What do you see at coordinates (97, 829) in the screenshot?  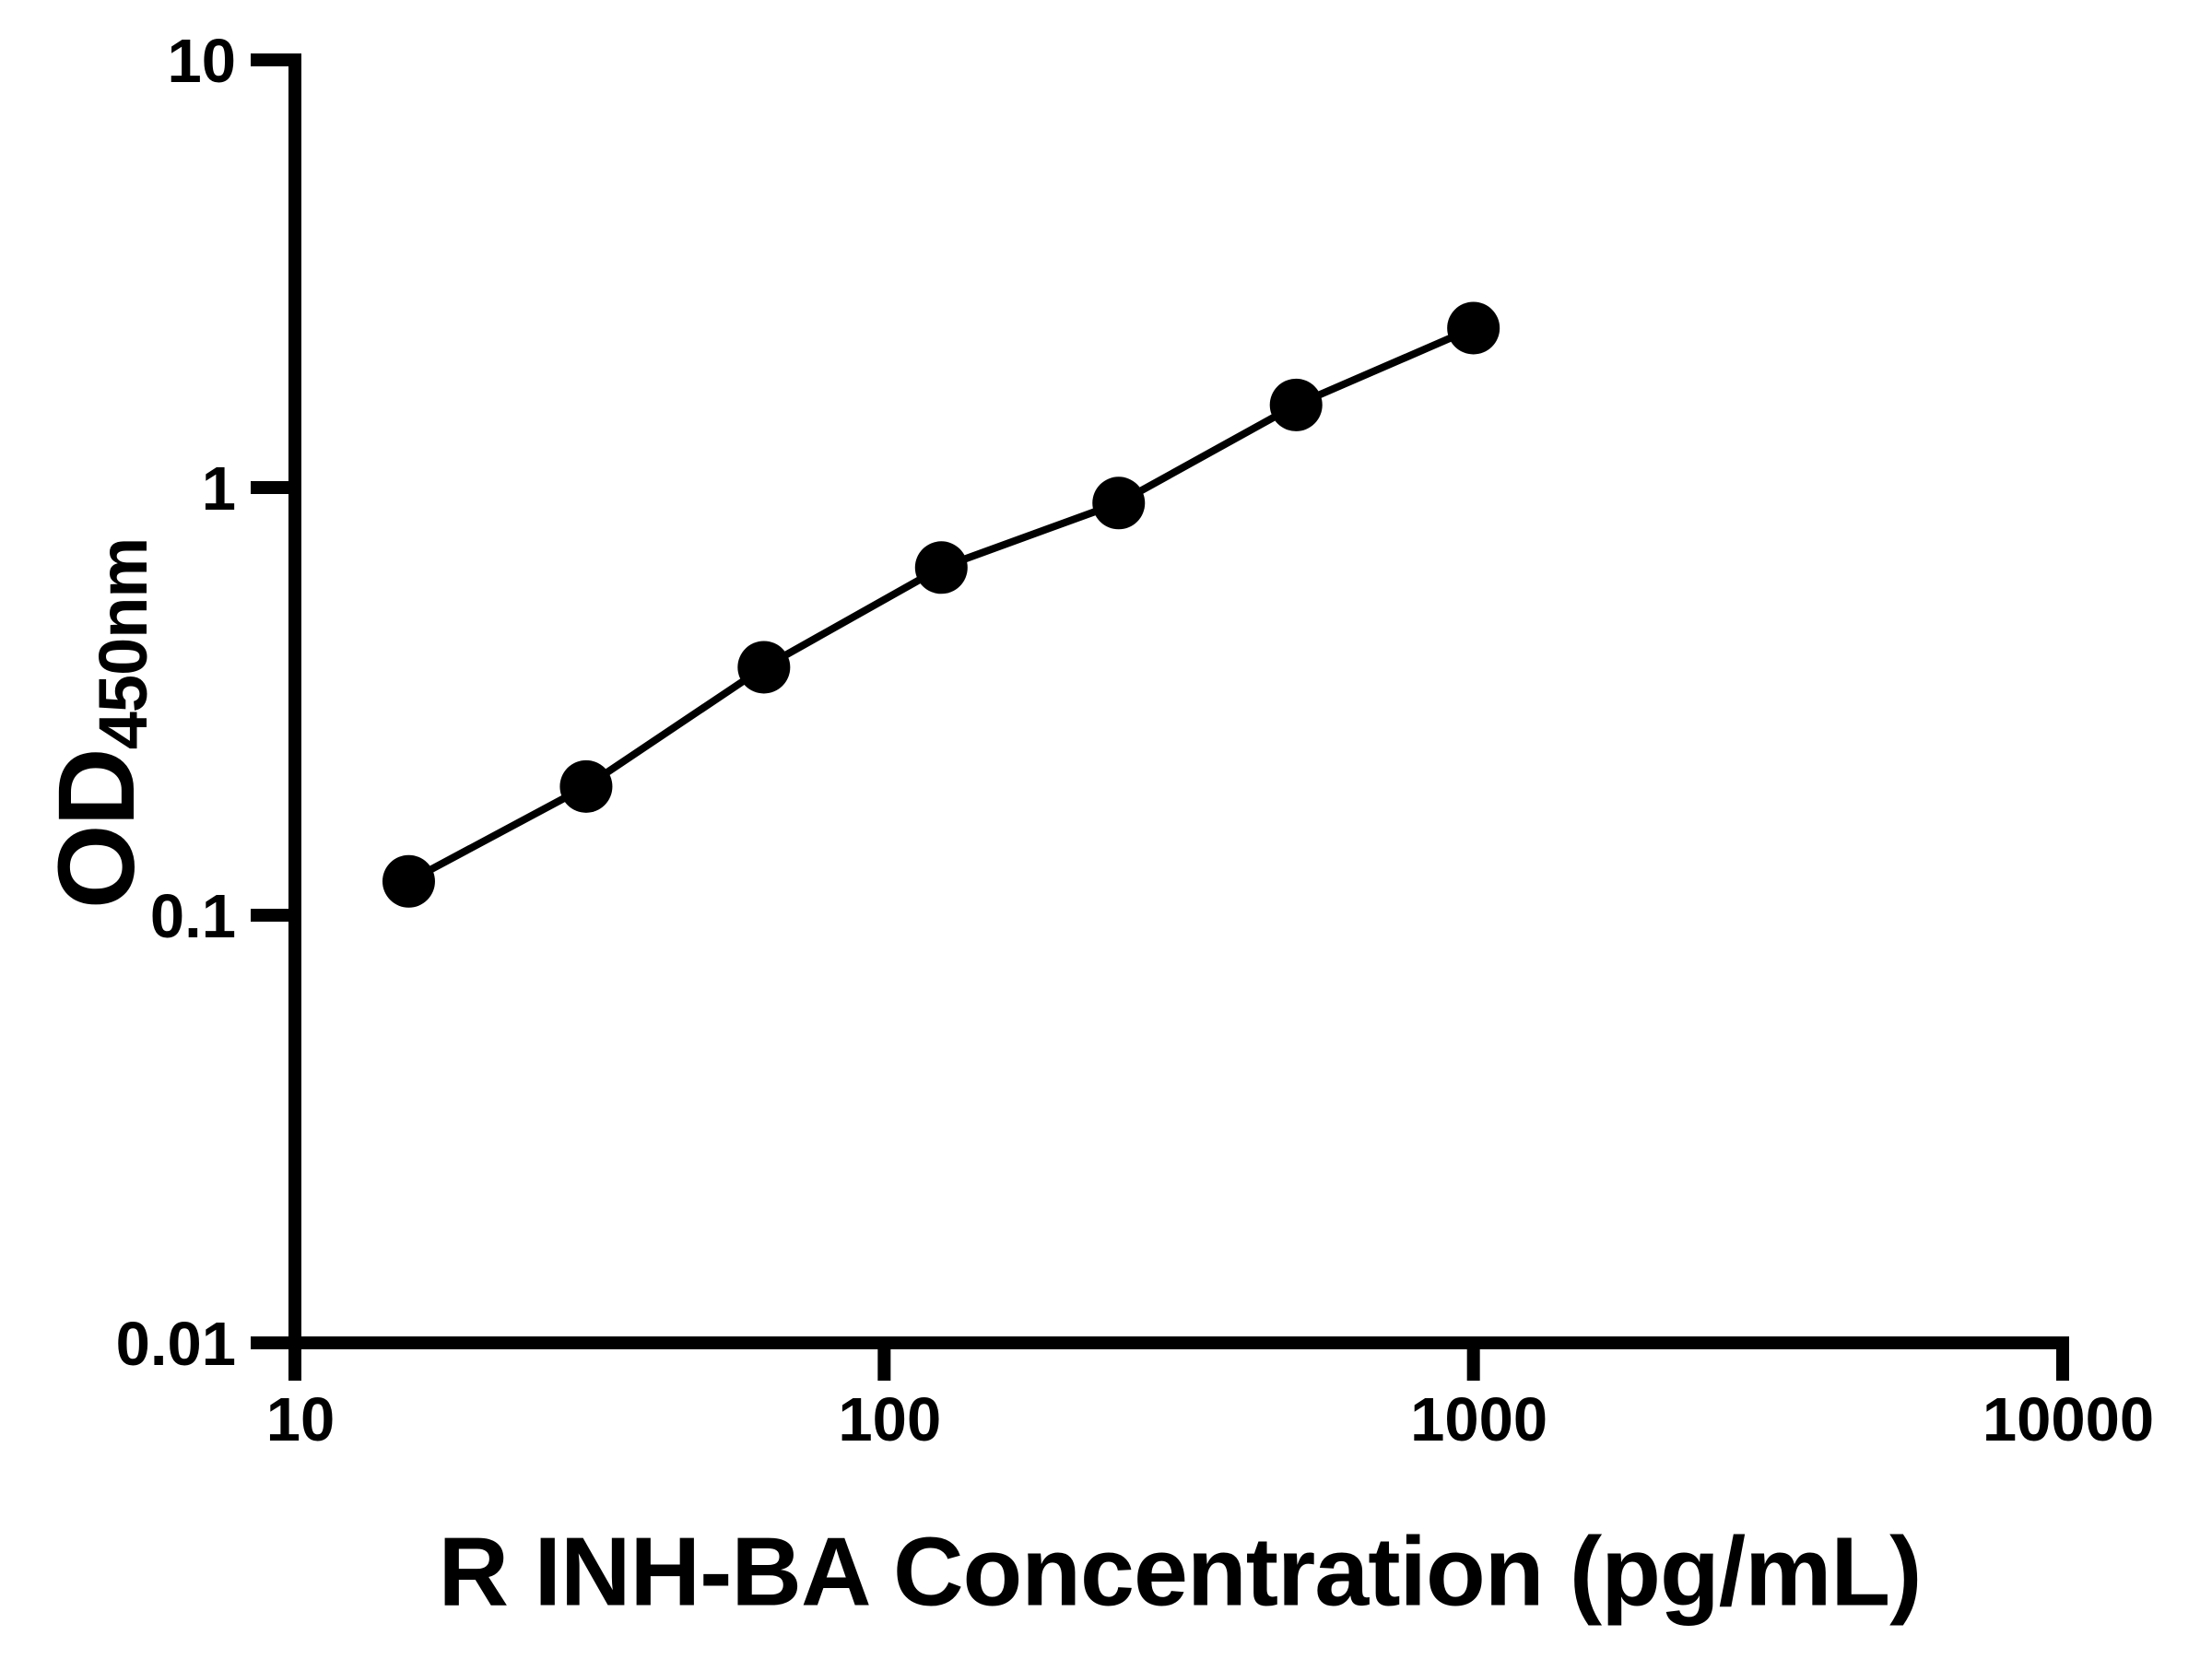 I see `y-axis-title-main: OD` at bounding box center [97, 829].